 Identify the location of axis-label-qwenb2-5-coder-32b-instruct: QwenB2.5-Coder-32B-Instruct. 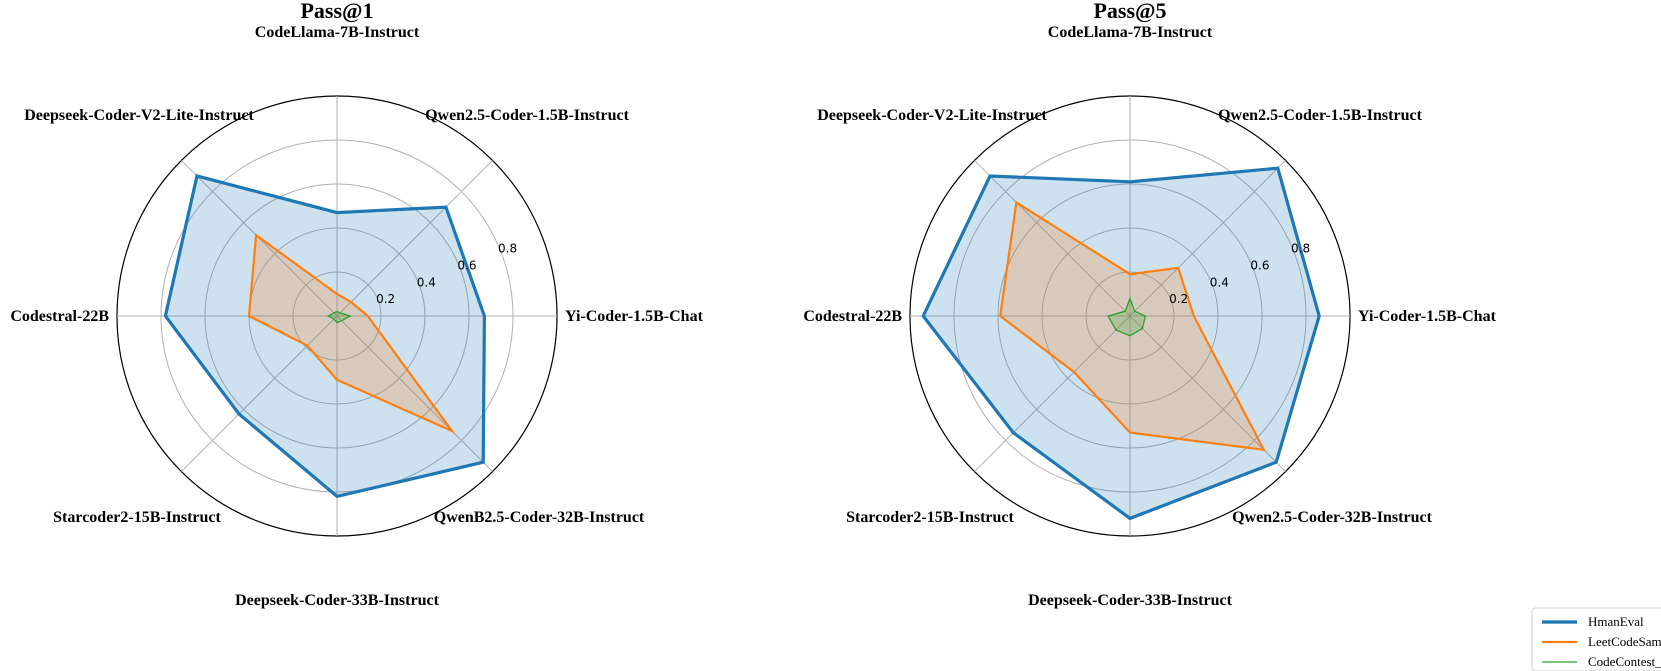
(539, 517).